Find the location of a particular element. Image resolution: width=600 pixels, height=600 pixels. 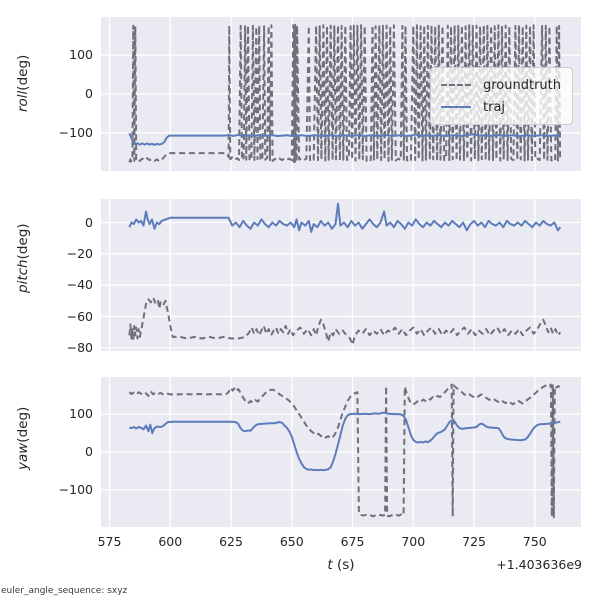

legend: groundtruth traj is located at coordinates (501, 96).